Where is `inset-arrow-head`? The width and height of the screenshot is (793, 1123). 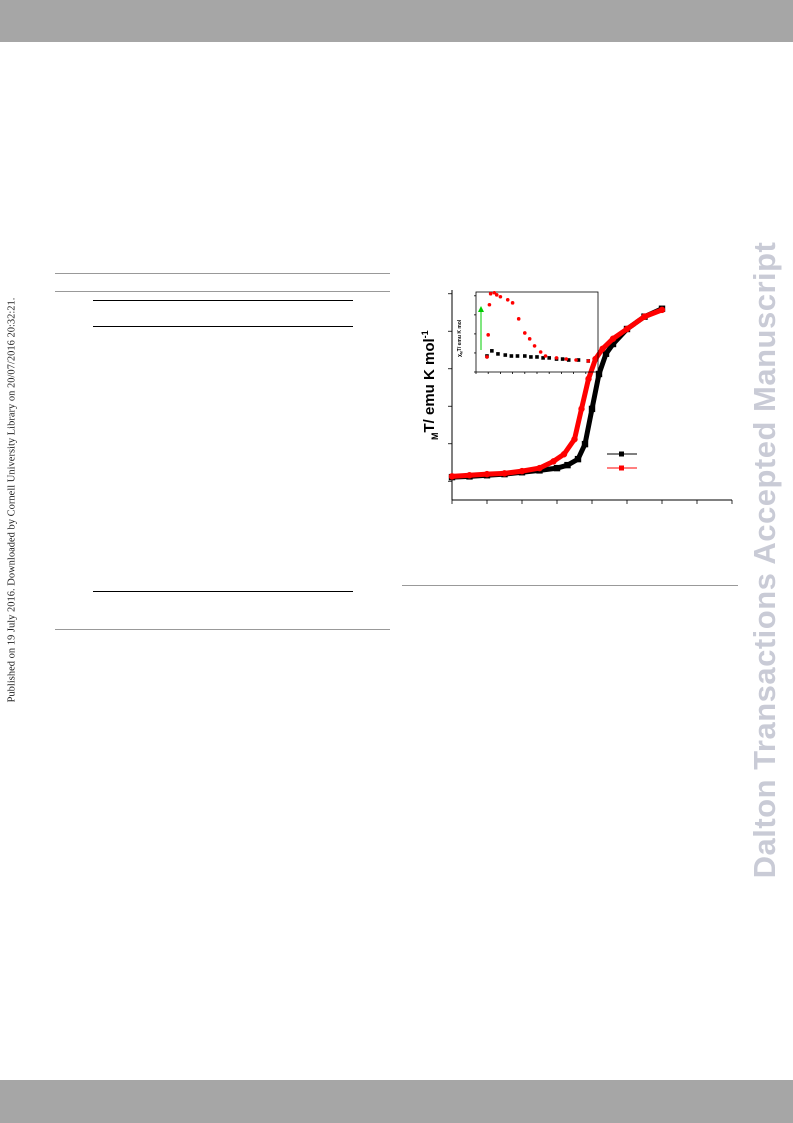
inset-arrow-head is located at coordinates (481, 309).